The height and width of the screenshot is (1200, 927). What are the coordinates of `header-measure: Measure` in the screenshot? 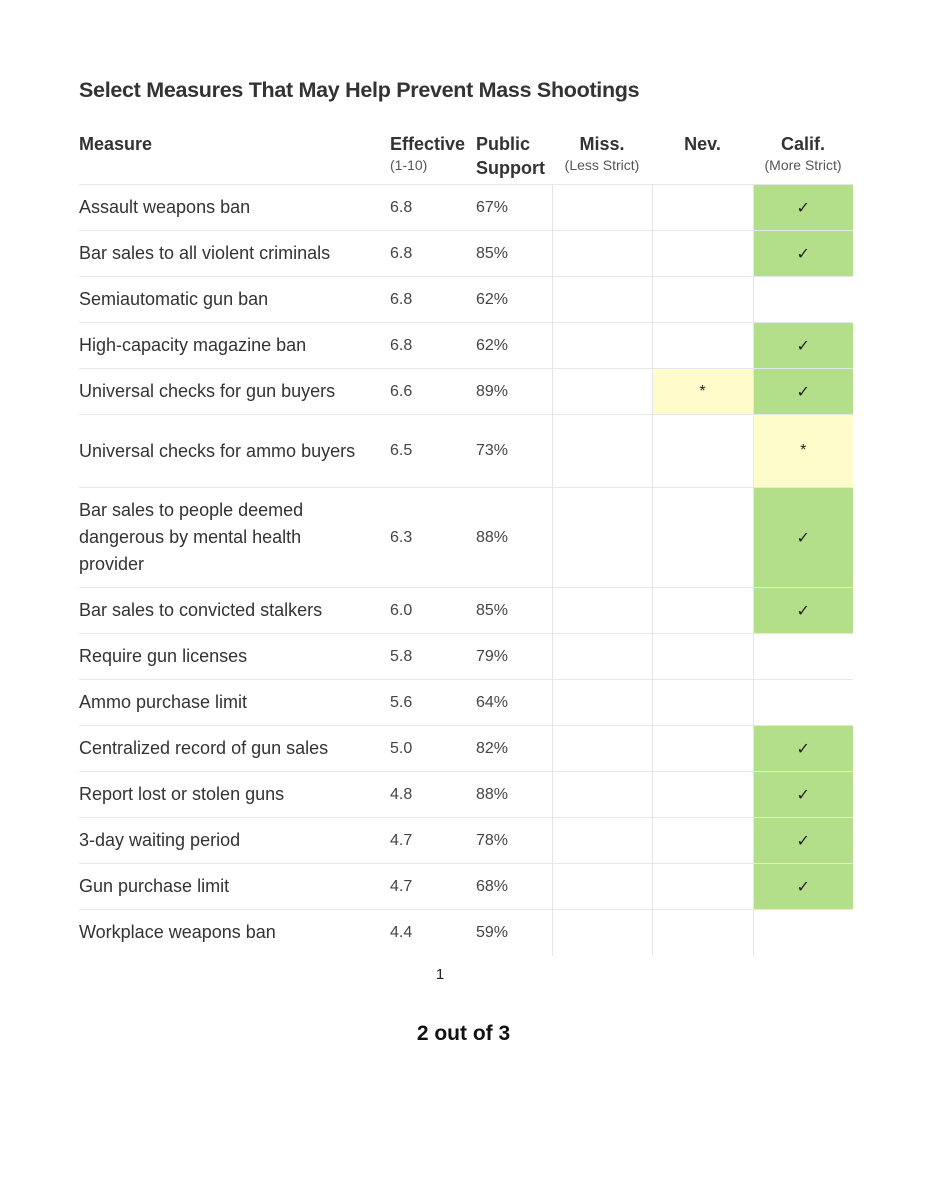 It's located at (234, 158).